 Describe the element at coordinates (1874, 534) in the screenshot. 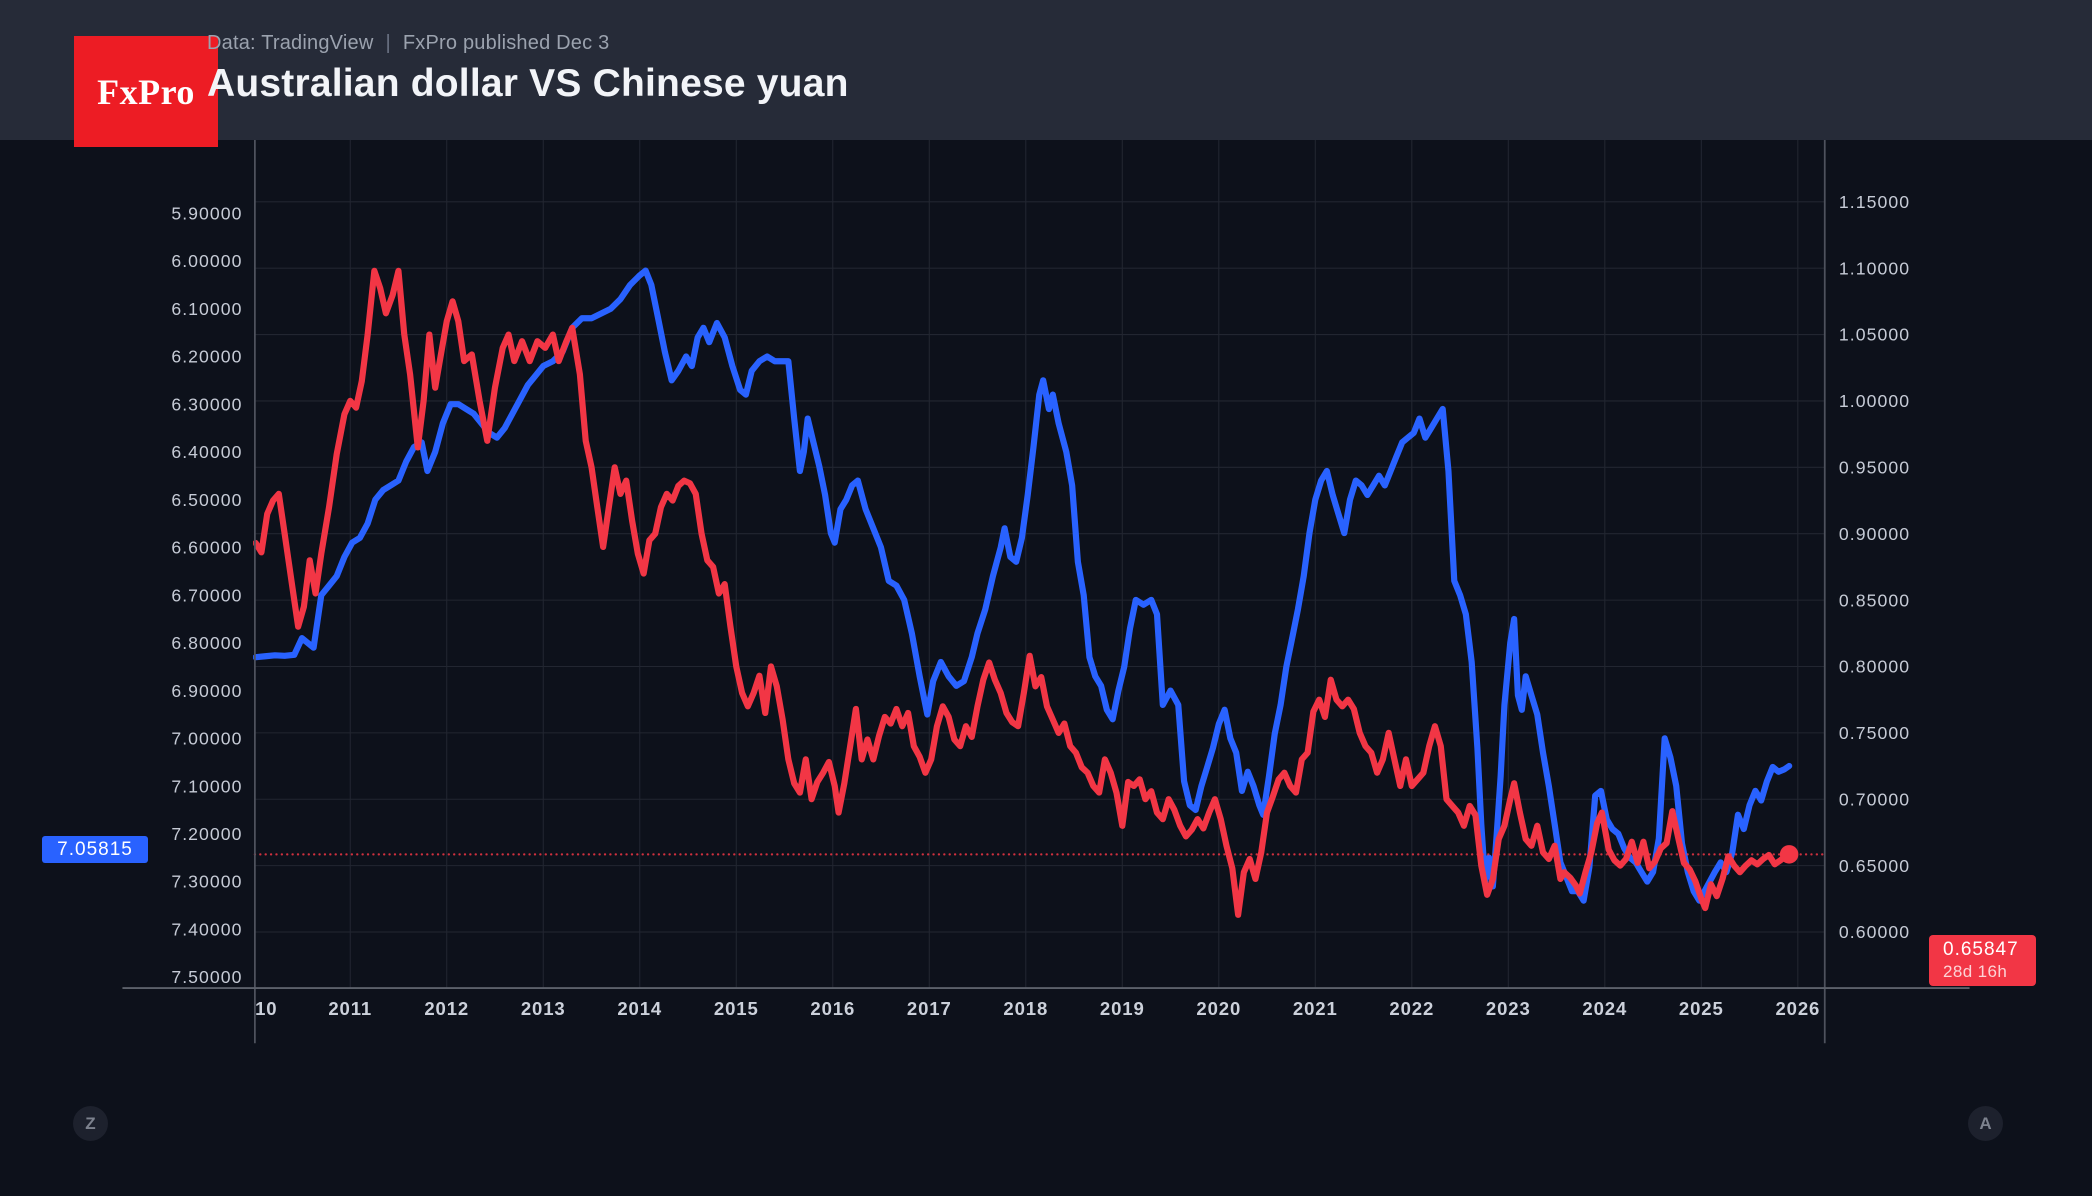

I see `right-axis-tick: 0.90000` at that location.